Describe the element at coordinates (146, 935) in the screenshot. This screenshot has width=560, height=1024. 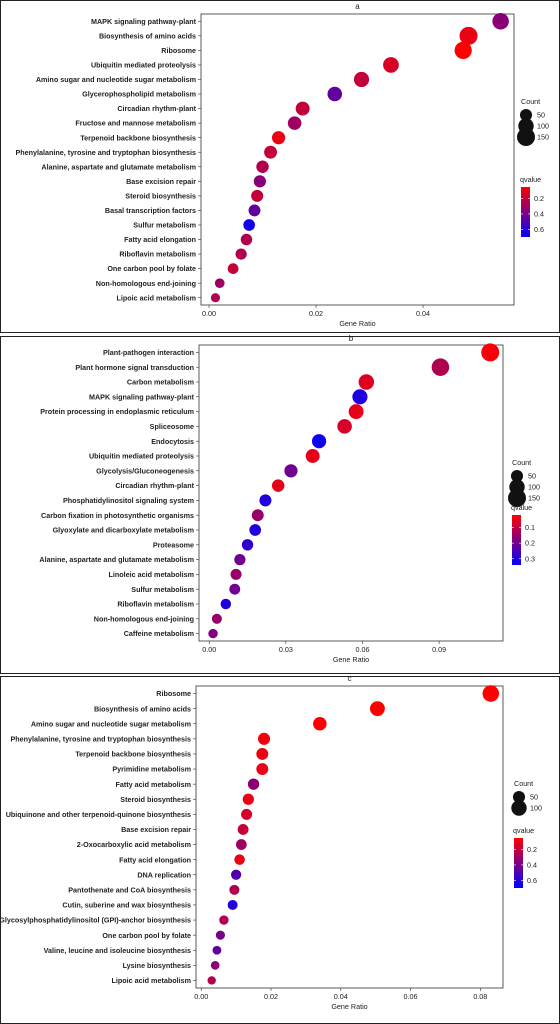
I see `y-tick-label: One carbon pool by folate` at that location.